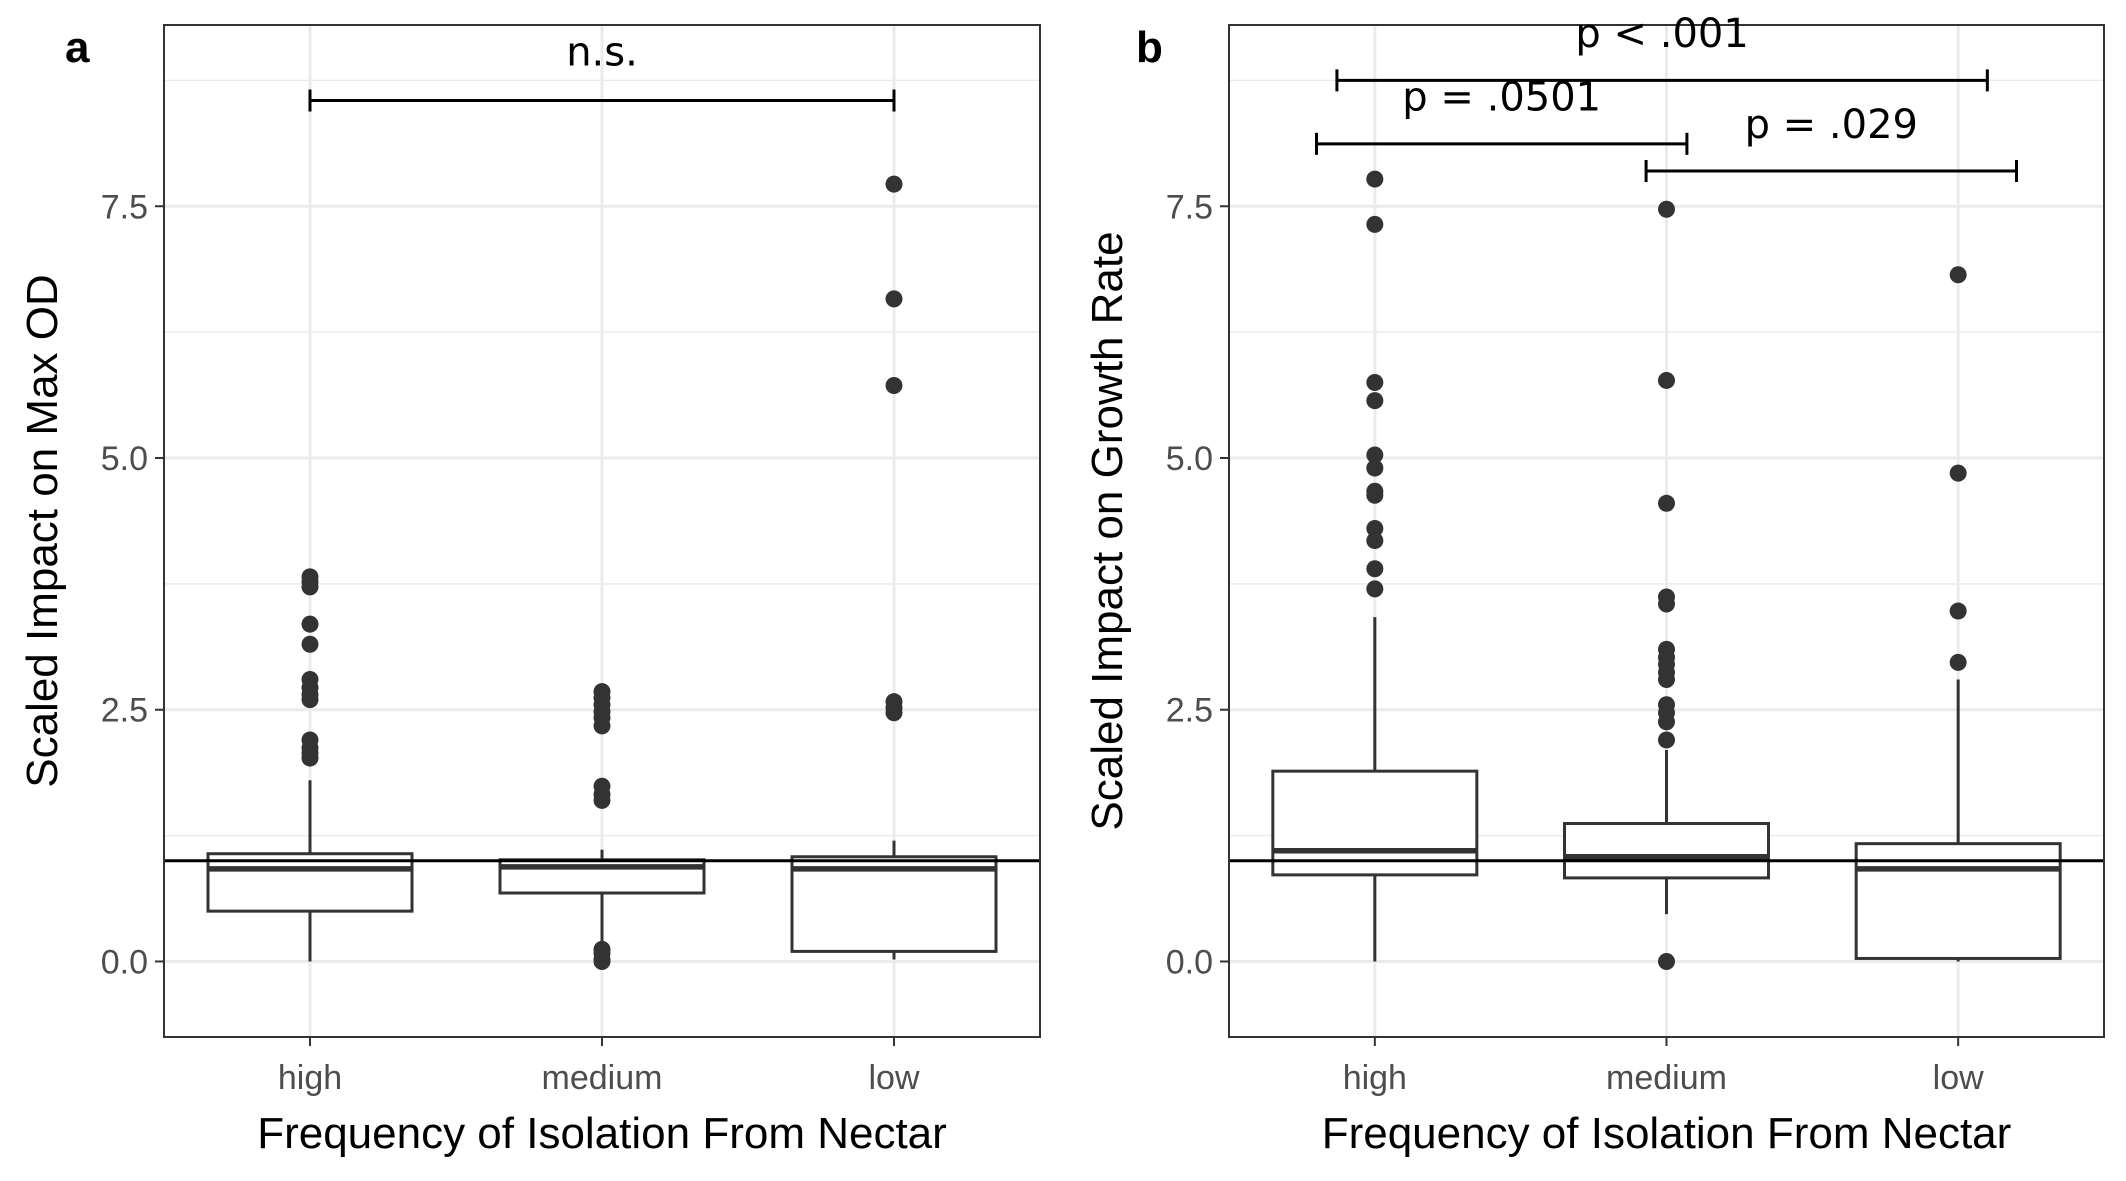  What do you see at coordinates (1501, 98) in the screenshot?
I see `significance-label: p = .0501` at bounding box center [1501, 98].